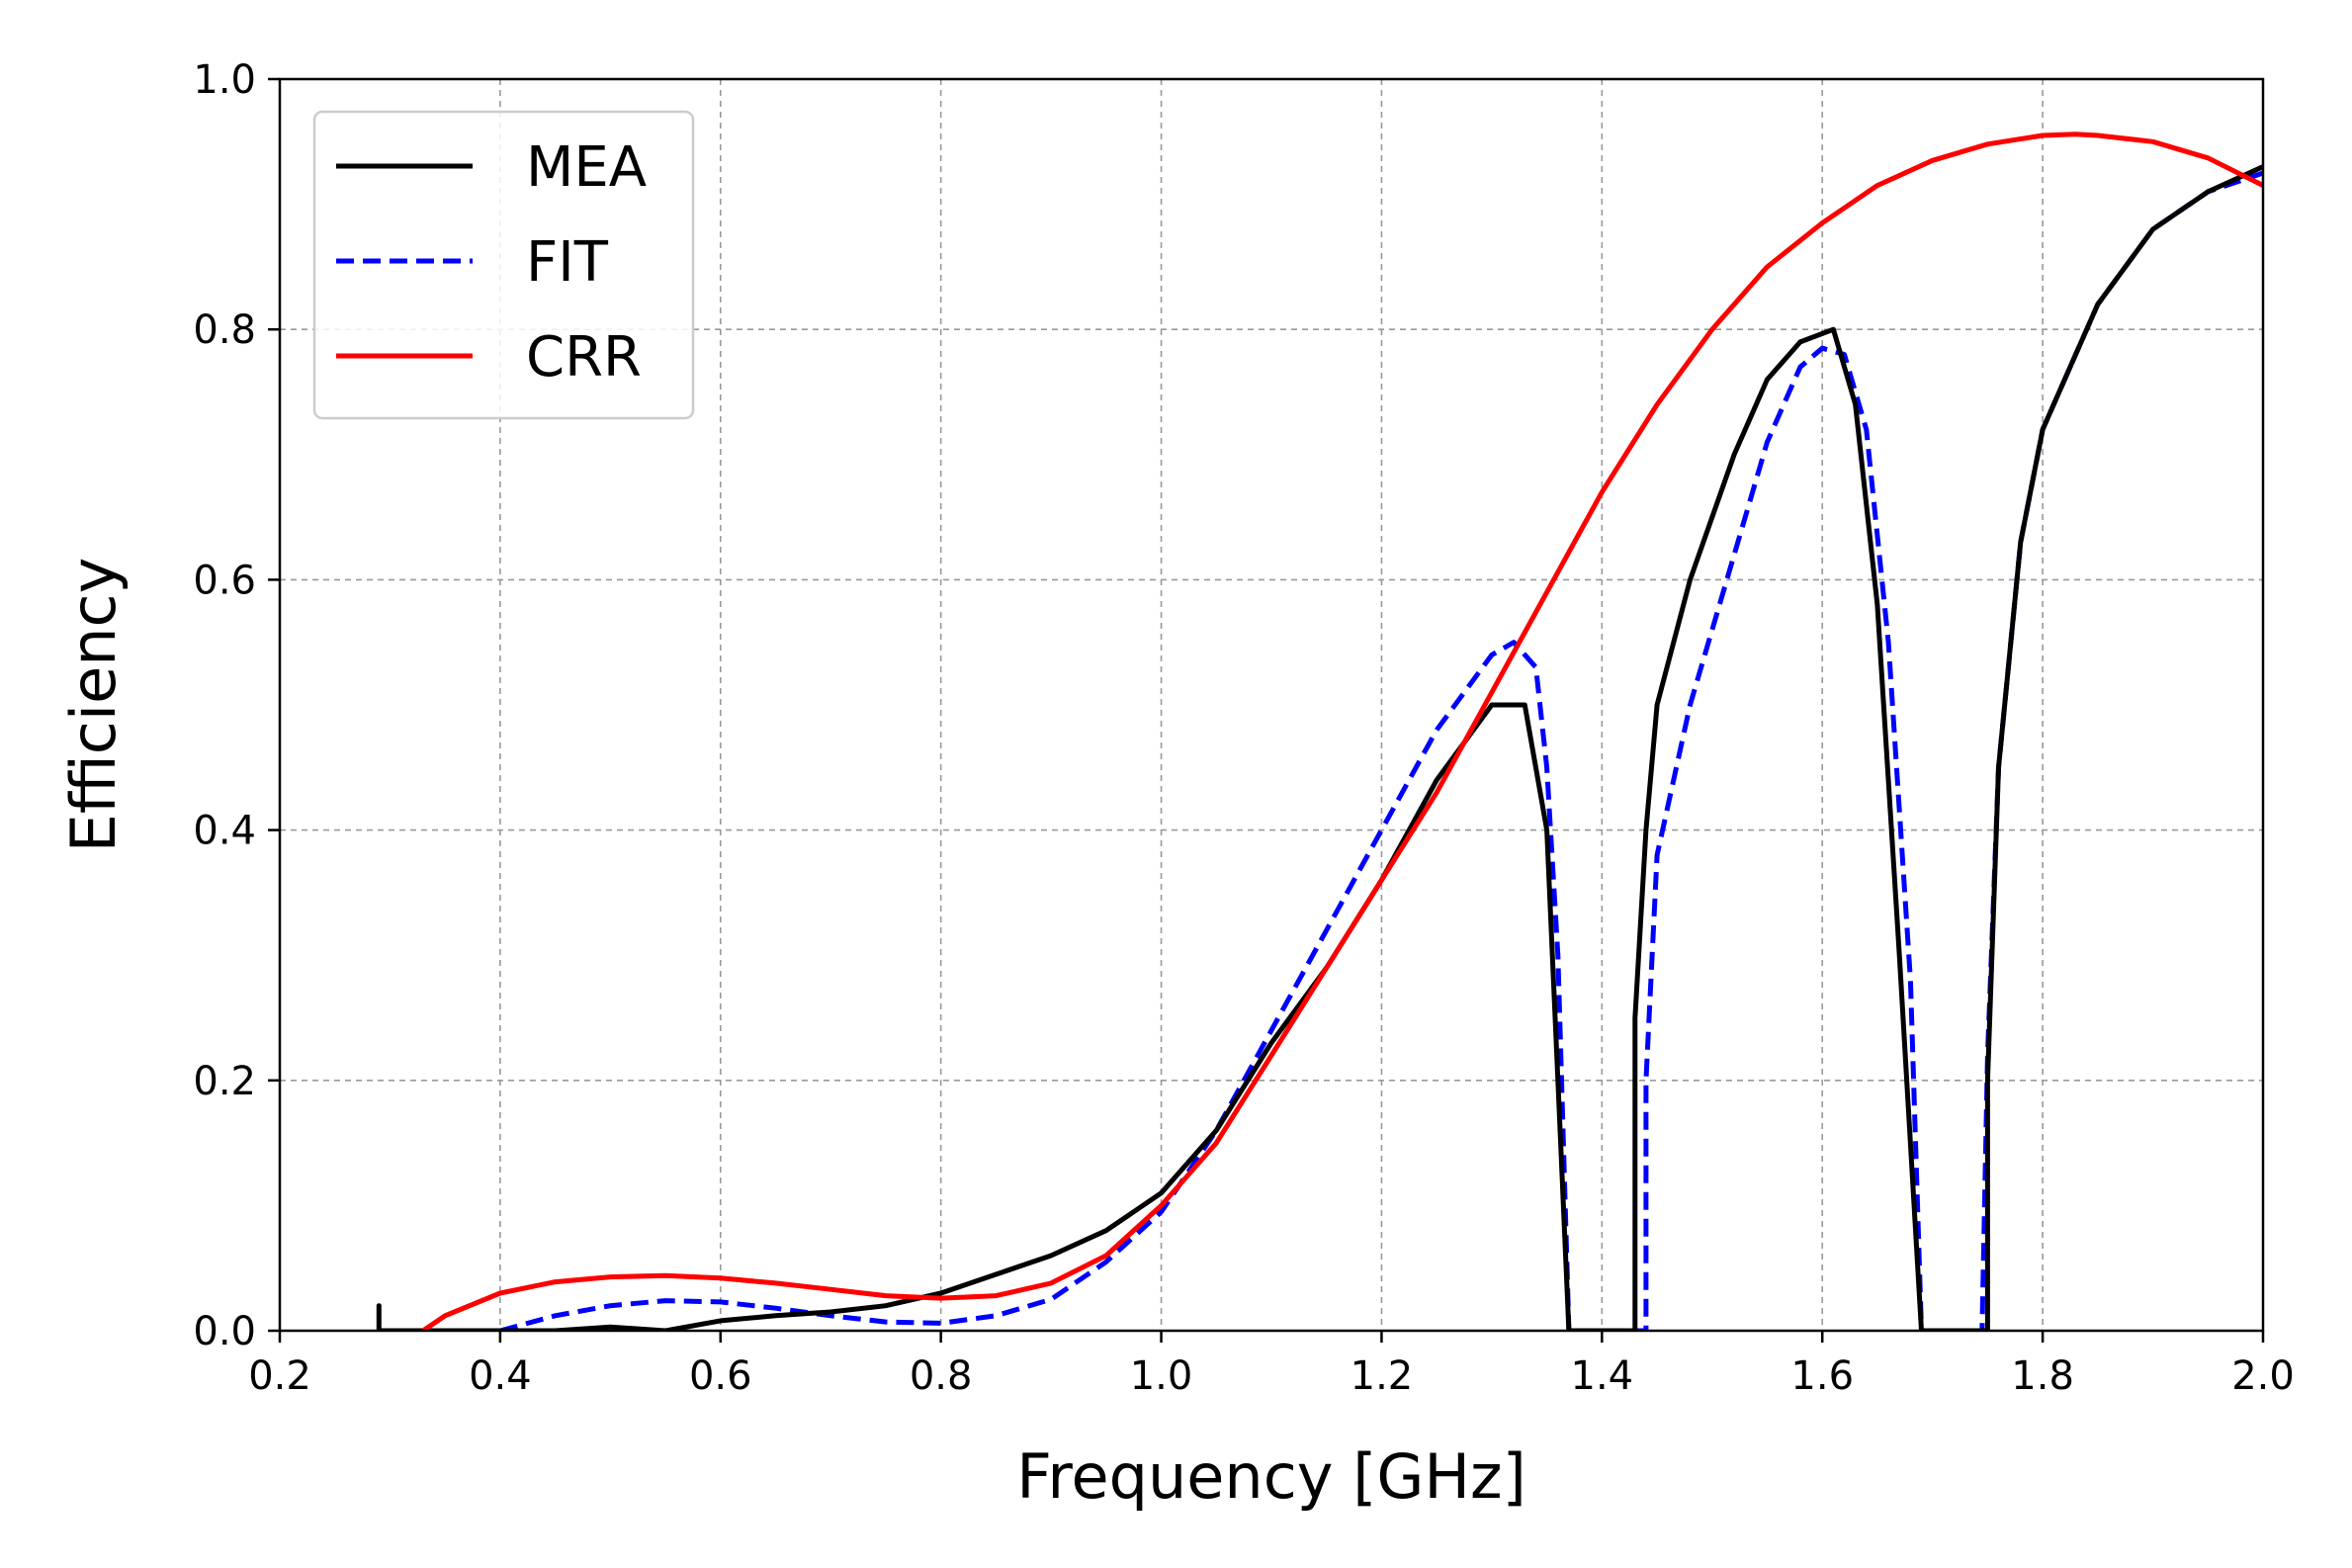  Describe the element at coordinates (225, 581) in the screenshot. I see `y-tick-label: 0.6` at that location.